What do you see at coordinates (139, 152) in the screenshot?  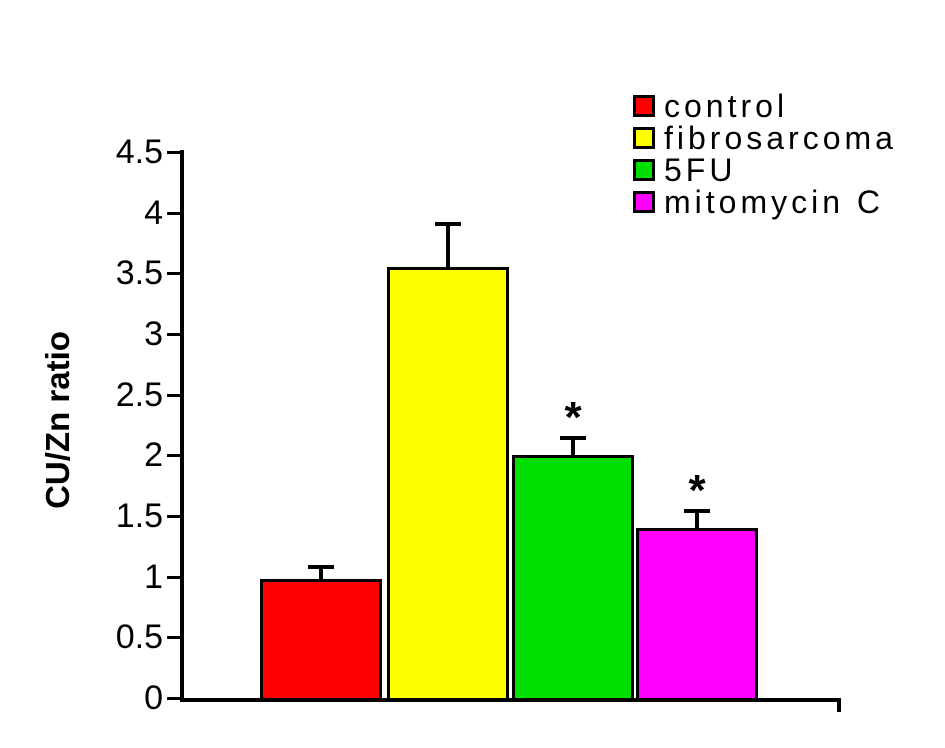 I see `y-tick-label-4-5: 4.5` at bounding box center [139, 152].